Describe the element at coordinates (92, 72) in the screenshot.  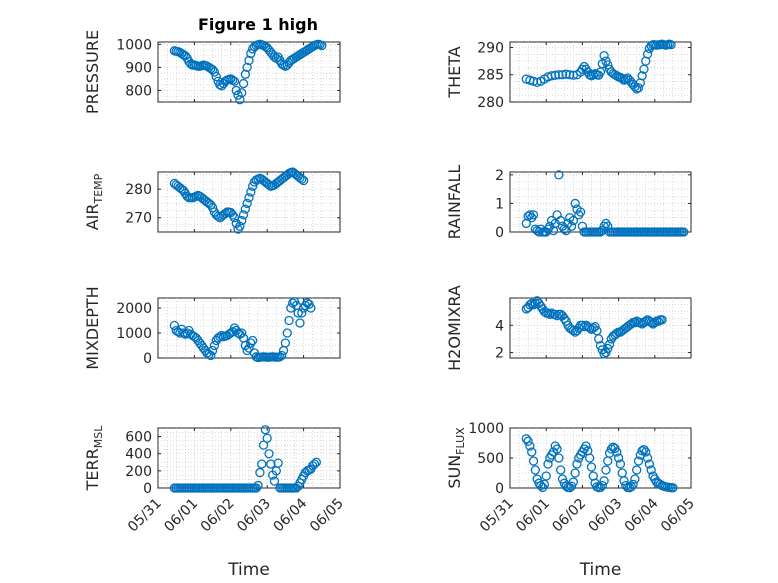
I see `y-axis-label: PRESSURE` at that location.